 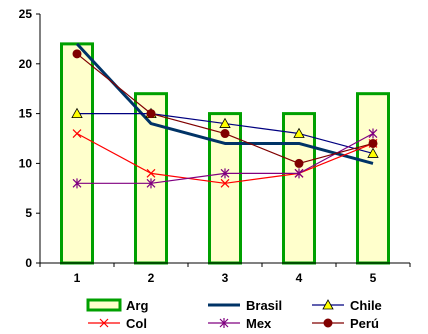 What do you see at coordinates (224, 323) in the screenshot?
I see `legend-marker-mex` at bounding box center [224, 323].